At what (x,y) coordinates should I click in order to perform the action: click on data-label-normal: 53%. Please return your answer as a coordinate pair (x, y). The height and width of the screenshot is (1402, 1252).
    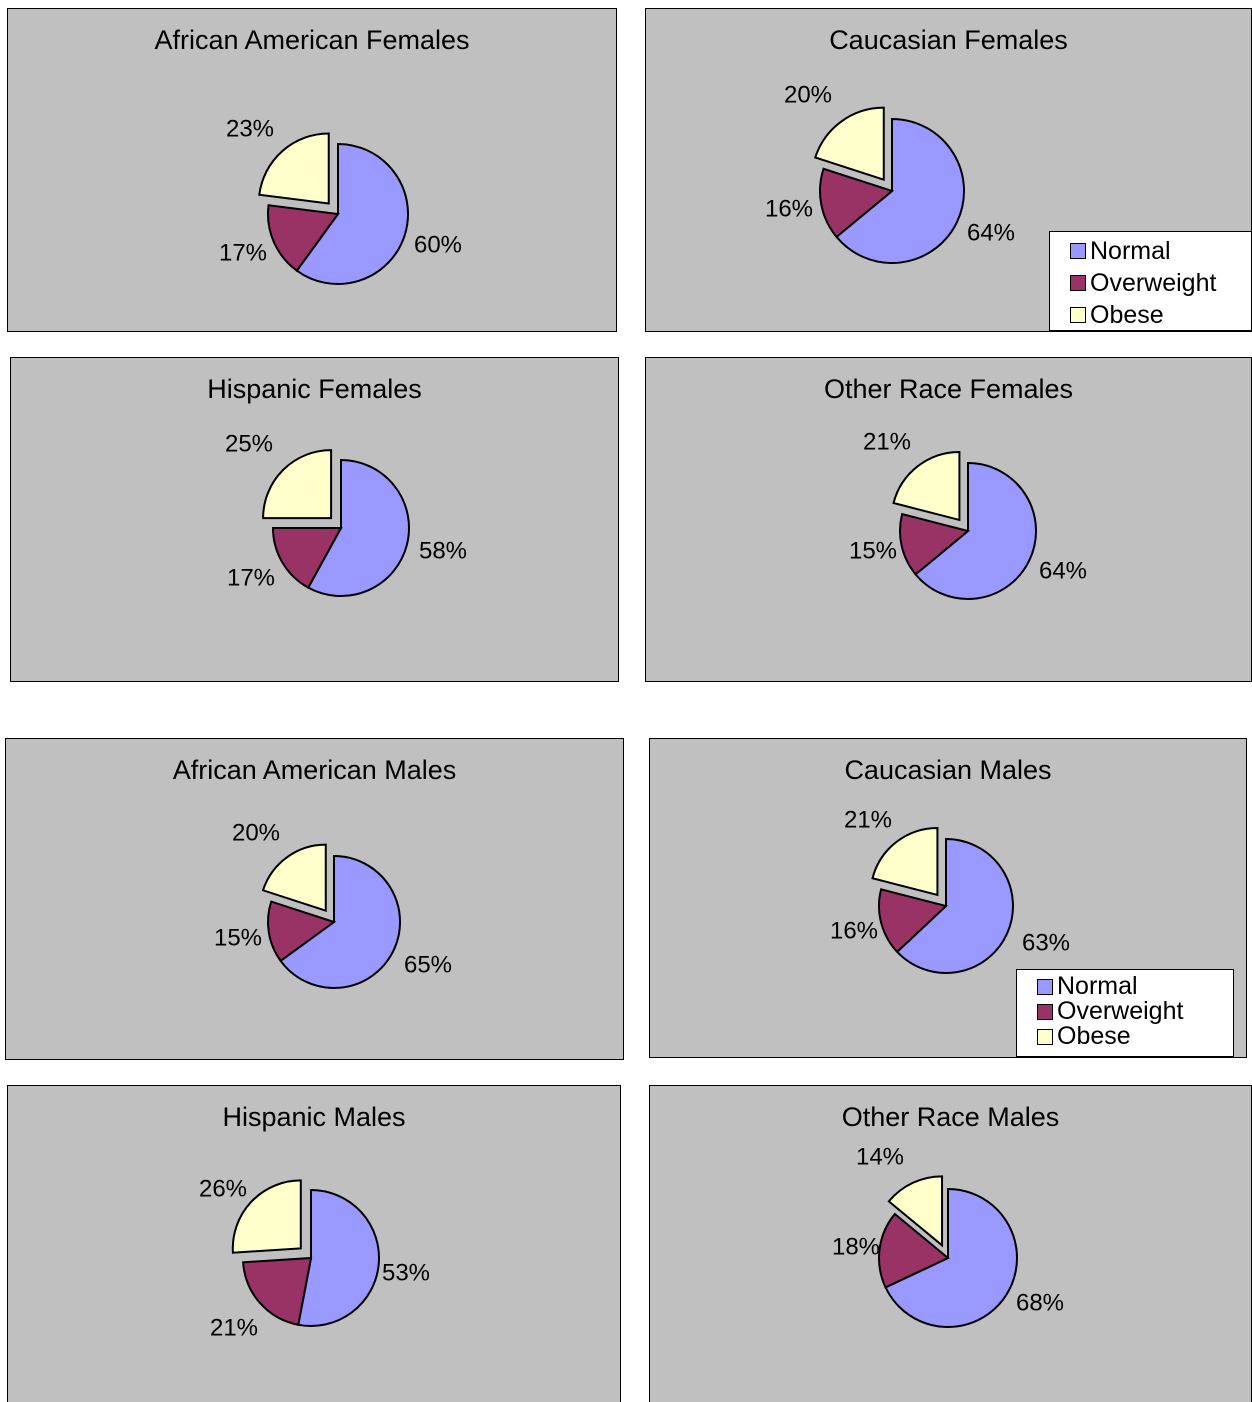
    Looking at the image, I should click on (406, 1273).